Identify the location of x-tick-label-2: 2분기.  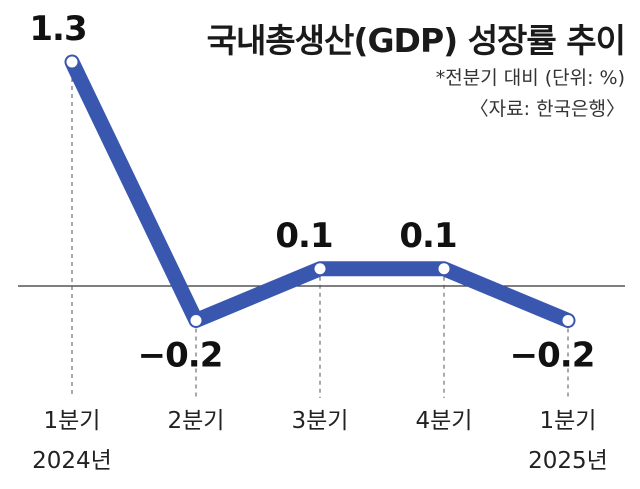
(196, 421).